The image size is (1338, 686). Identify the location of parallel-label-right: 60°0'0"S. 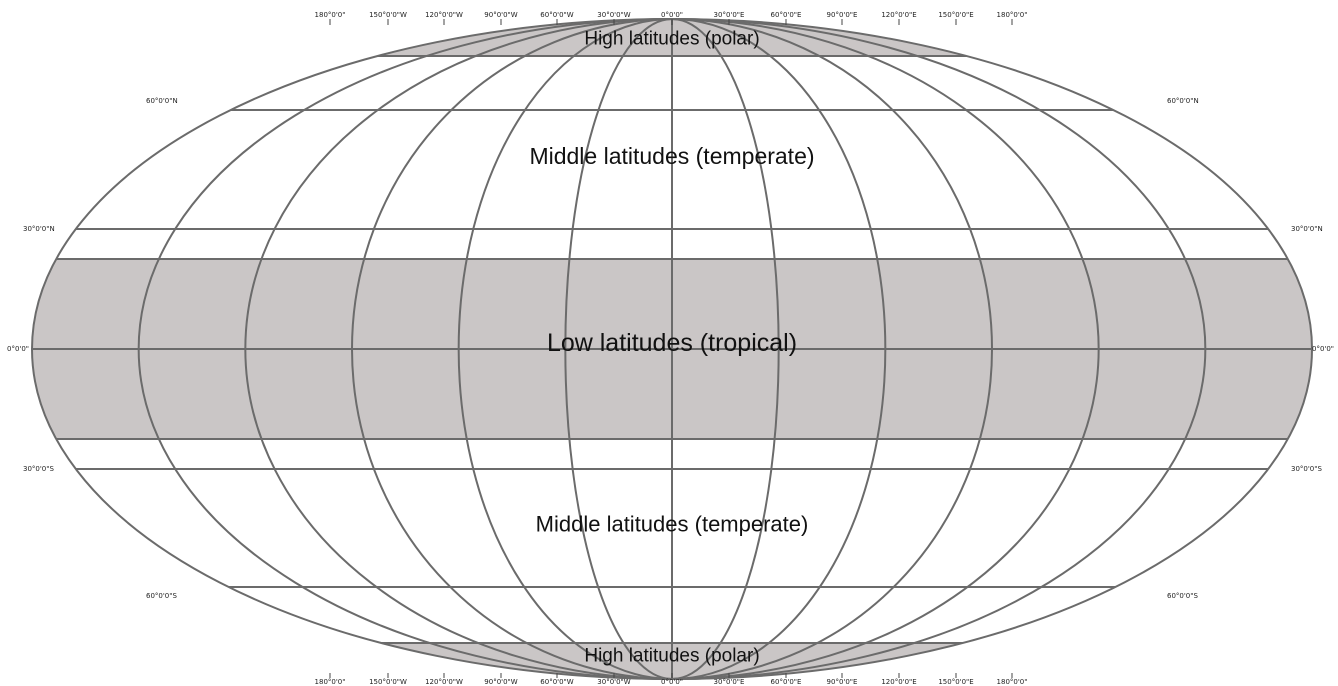
(1182, 596).